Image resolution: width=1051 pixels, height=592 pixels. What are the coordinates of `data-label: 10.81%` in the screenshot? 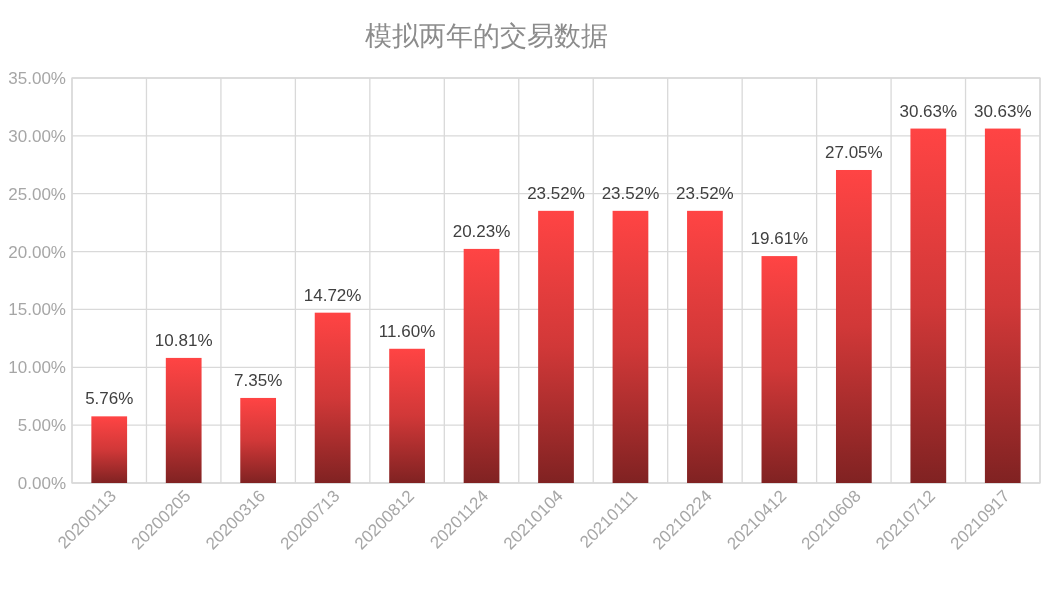 It's located at (183, 340).